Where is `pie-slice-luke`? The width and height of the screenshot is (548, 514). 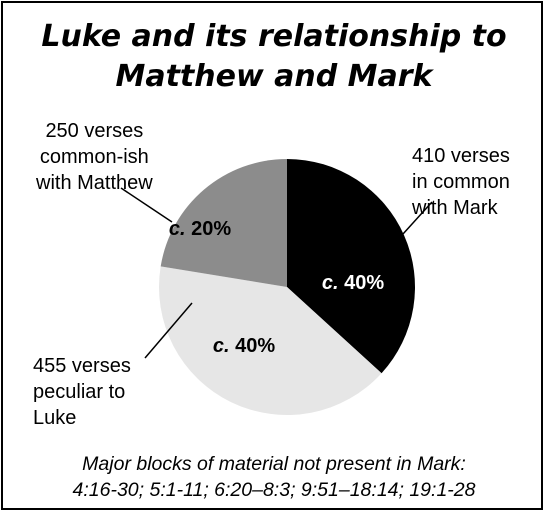 pie-slice-luke is located at coordinates (270, 340).